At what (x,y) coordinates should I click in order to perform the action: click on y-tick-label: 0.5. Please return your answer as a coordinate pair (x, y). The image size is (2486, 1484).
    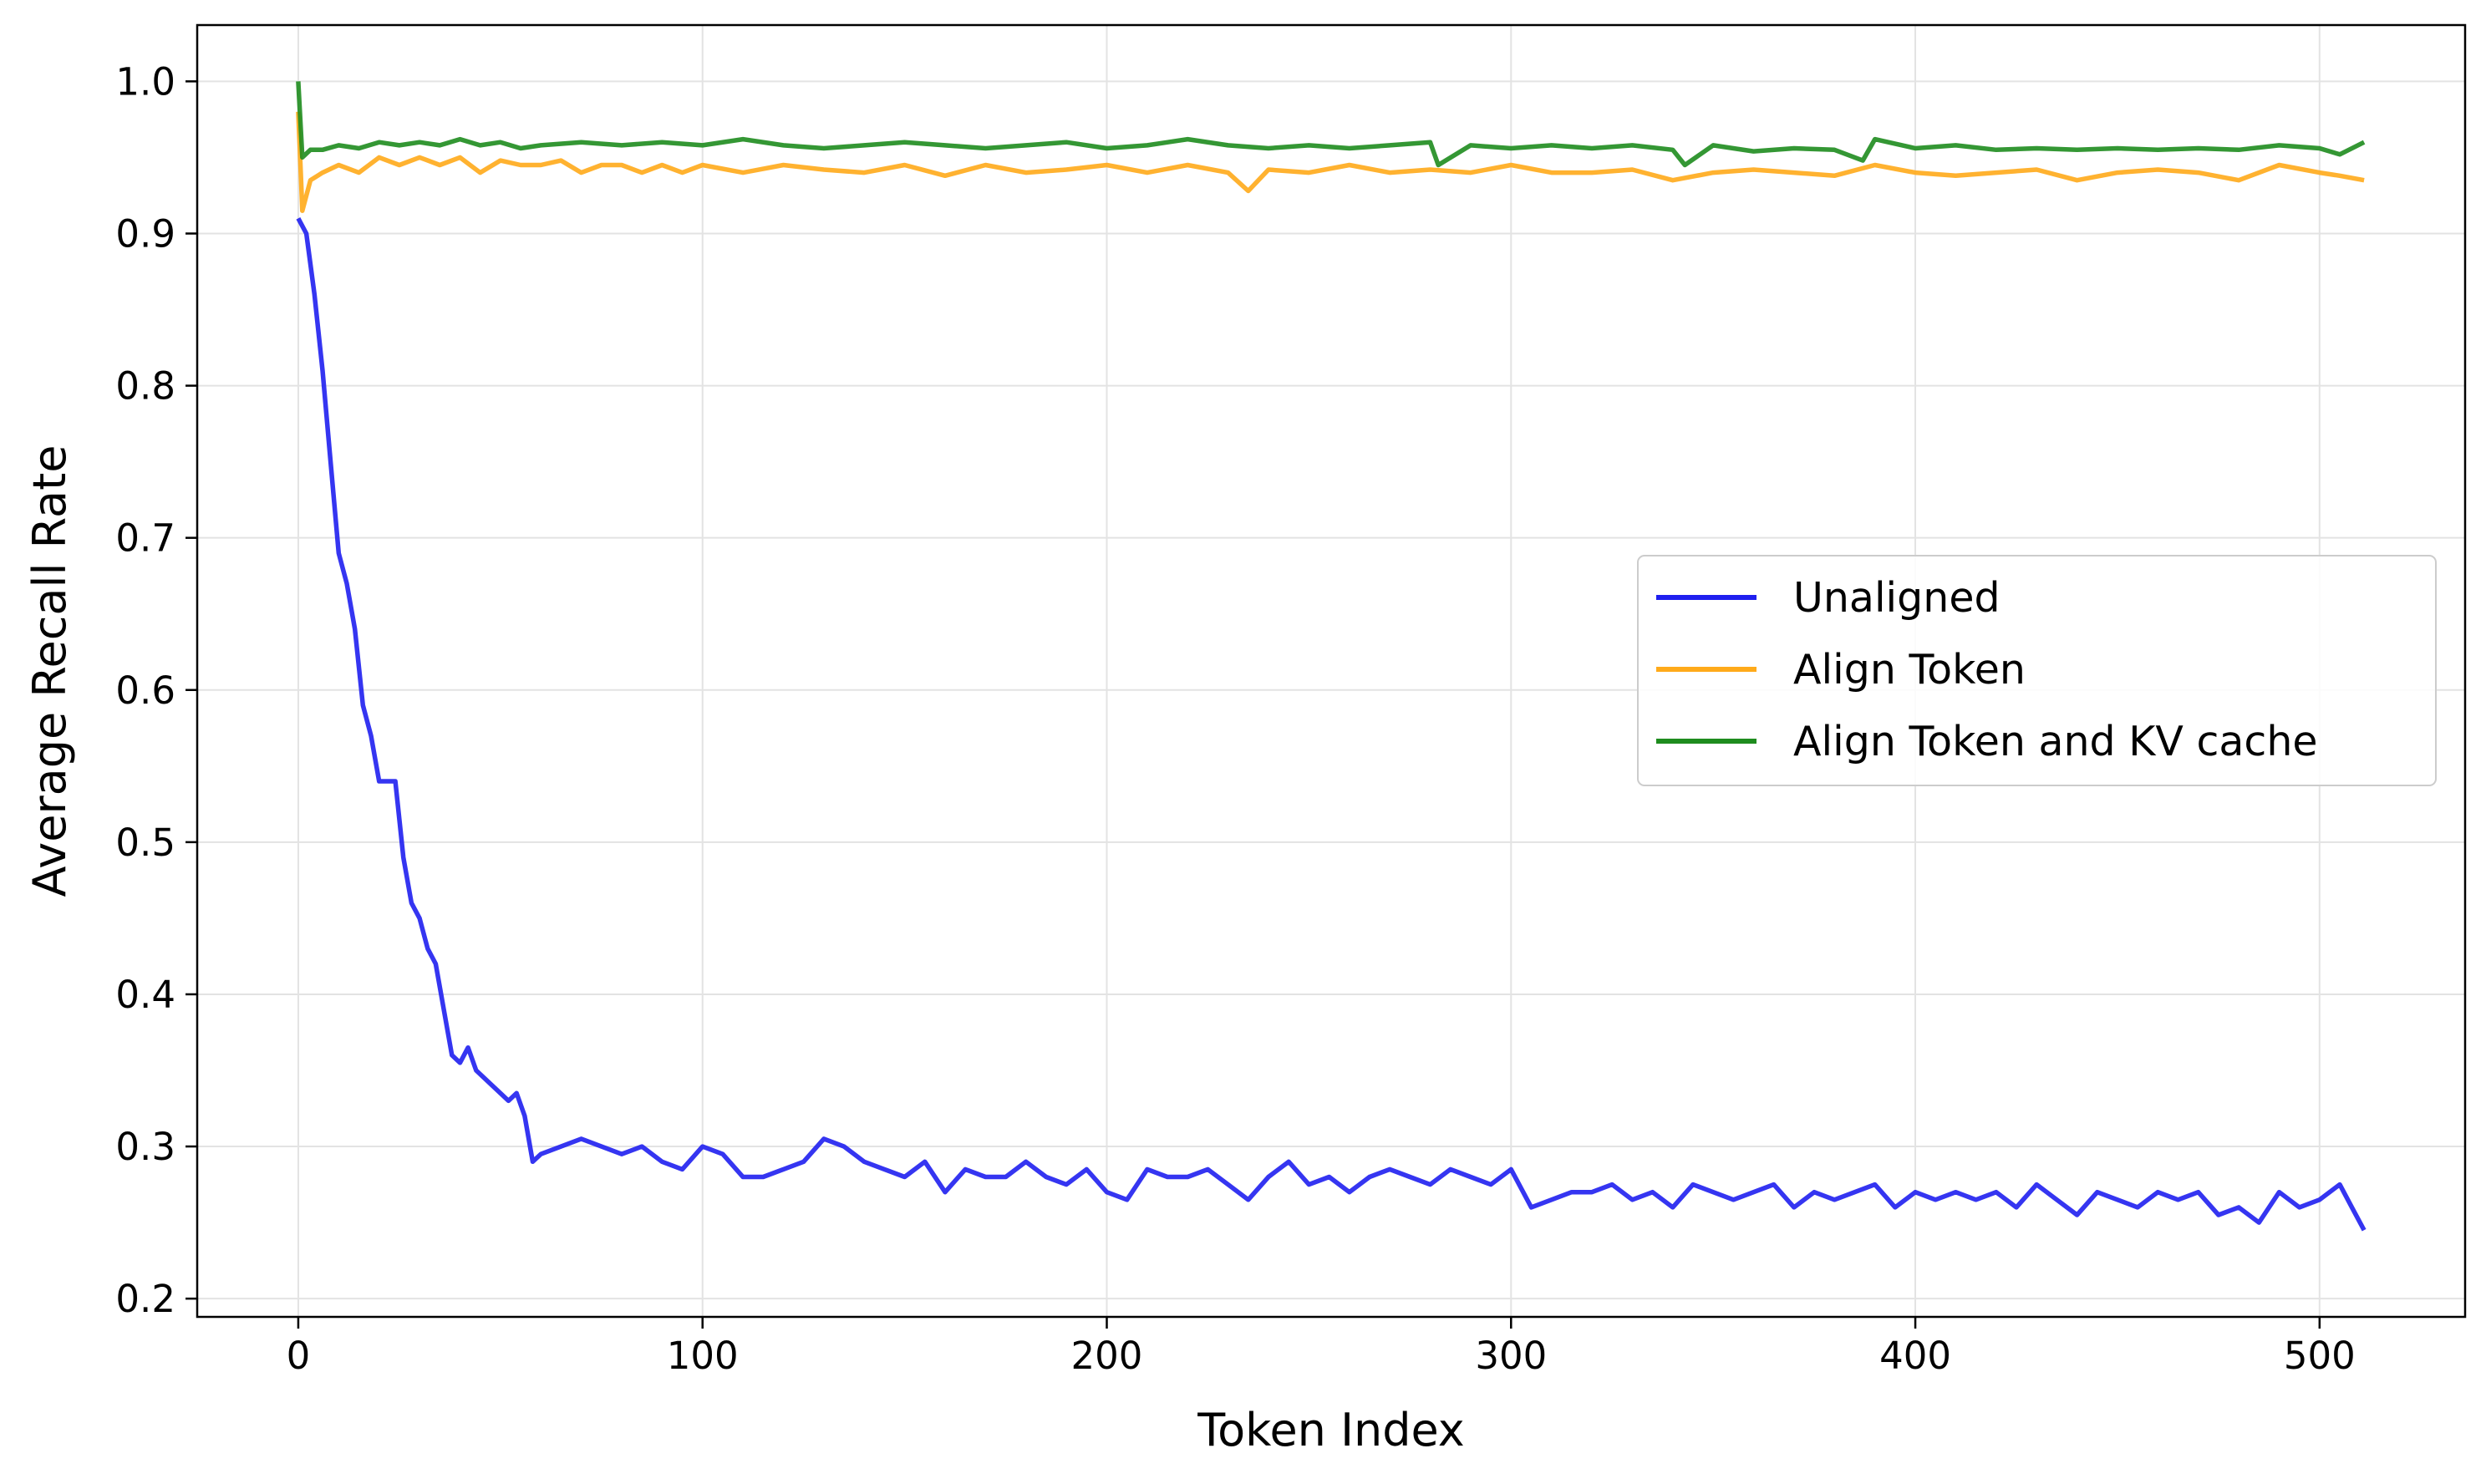
    Looking at the image, I should click on (145, 843).